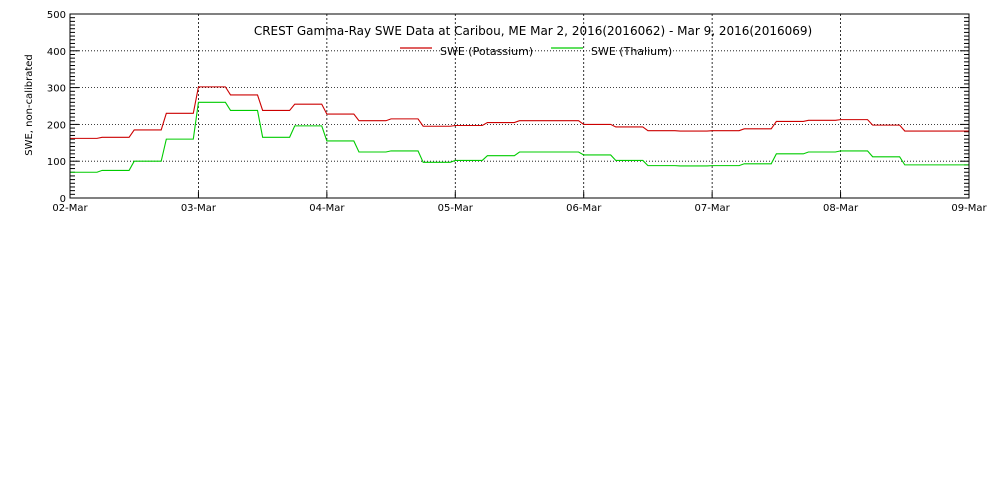 Image resolution: width=1000 pixels, height=500 pixels. I want to click on series-line-thalium, so click(519, 137).